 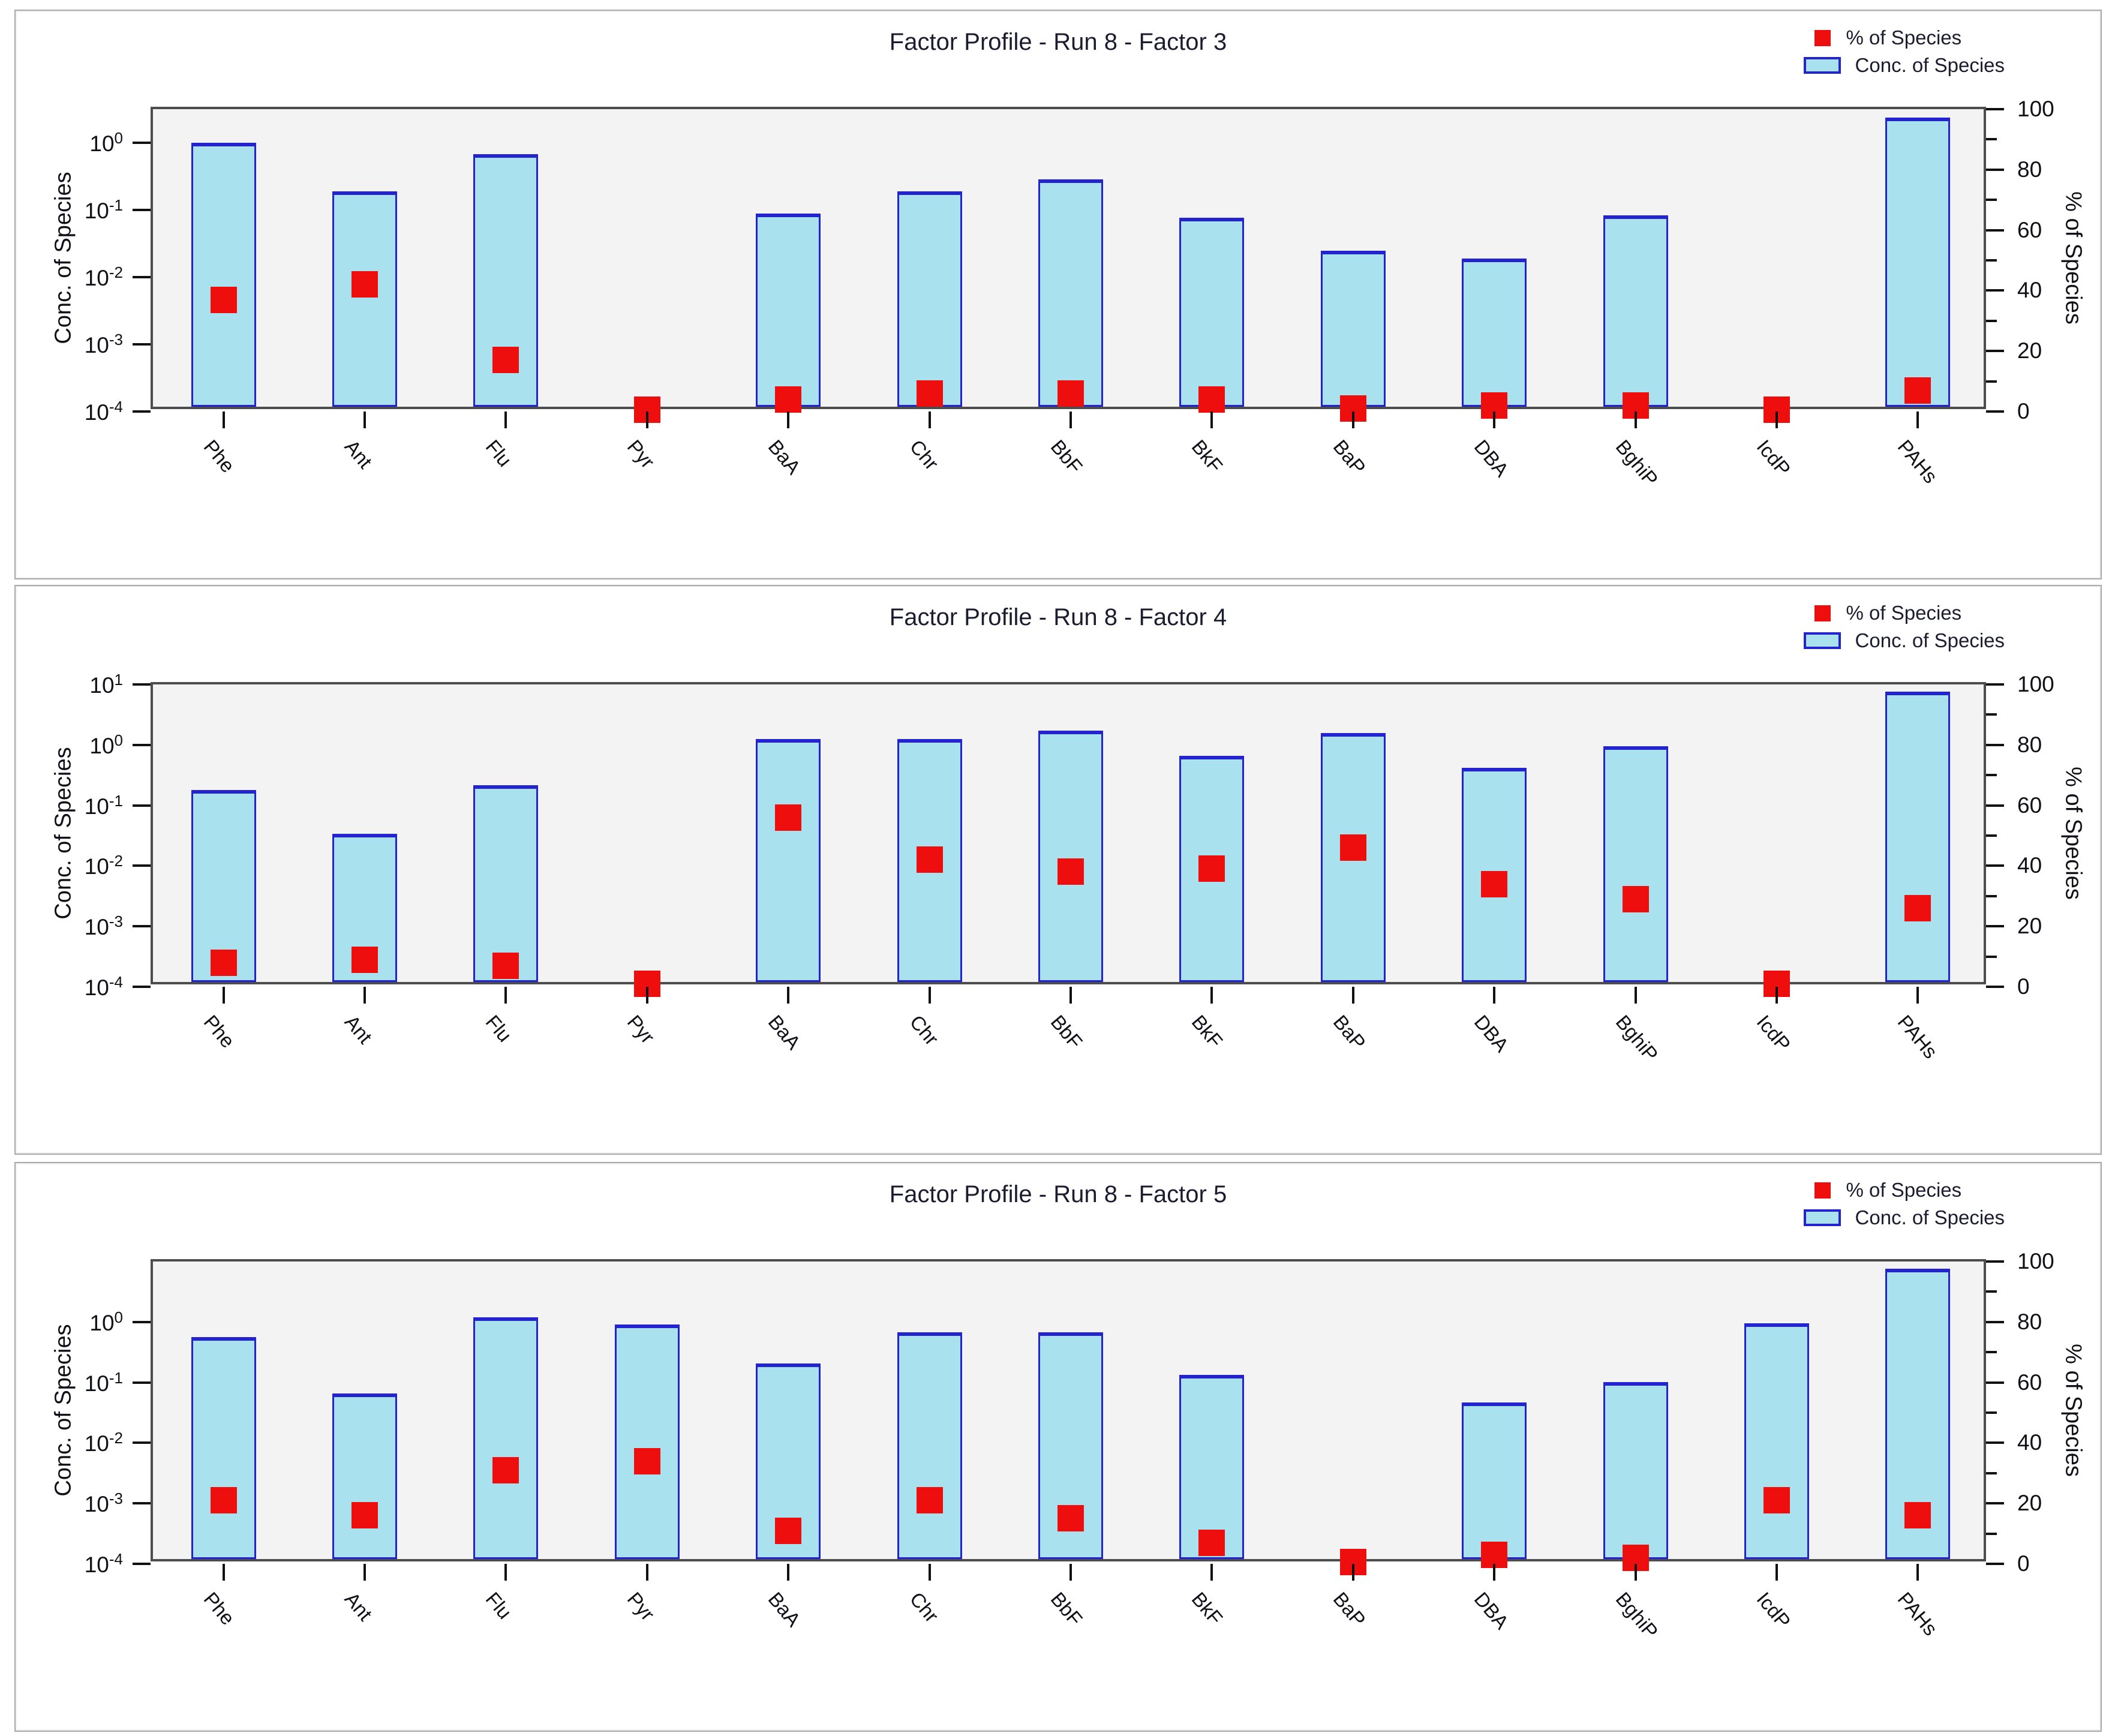 I want to click on x-axis-tick-label: BghiP, so click(x=1637, y=1038).